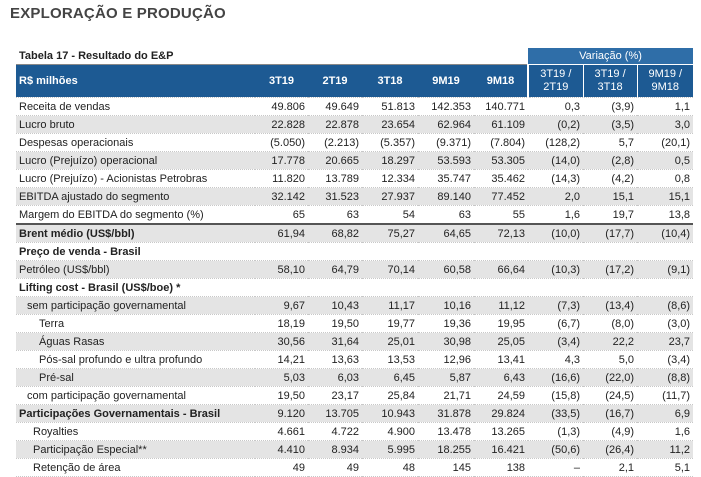  I want to click on cell-value: 72,13, so click(501, 233).